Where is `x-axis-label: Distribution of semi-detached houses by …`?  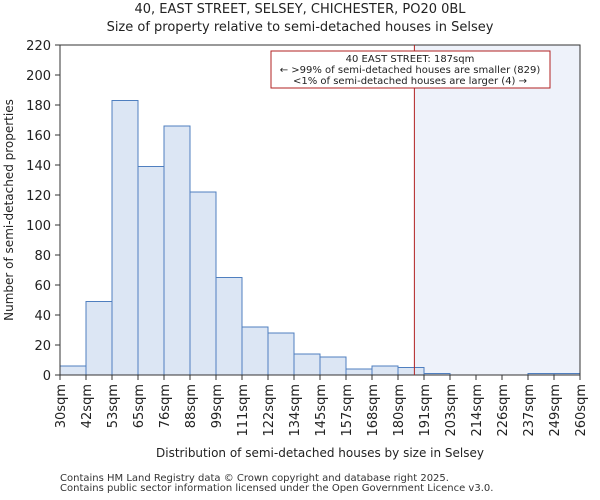
x-axis-label: Distribution of semi-detached houses by … is located at coordinates (320, 453).